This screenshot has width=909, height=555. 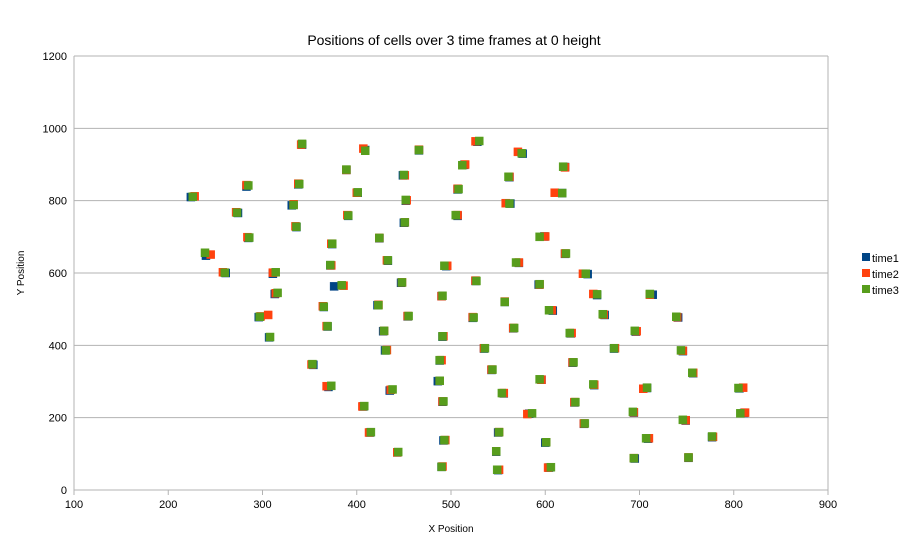 What do you see at coordinates (885, 259) in the screenshot?
I see `legend-label-time1: time1` at bounding box center [885, 259].